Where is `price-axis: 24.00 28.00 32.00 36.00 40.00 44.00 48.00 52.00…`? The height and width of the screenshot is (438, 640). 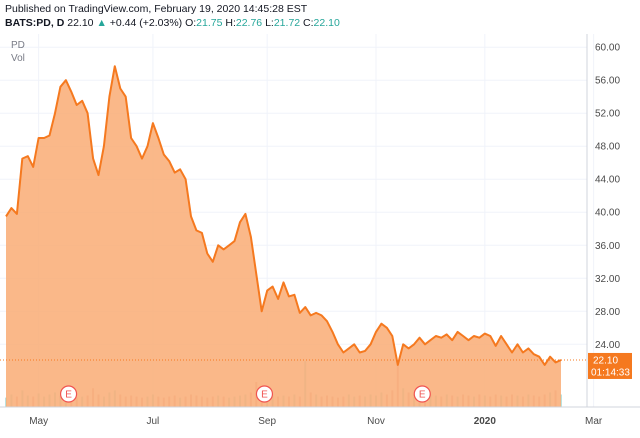
price-axis: 24.00 28.00 32.00 36.00 40.00 44.00 48.00 52.00… is located at coordinates (607, 197).